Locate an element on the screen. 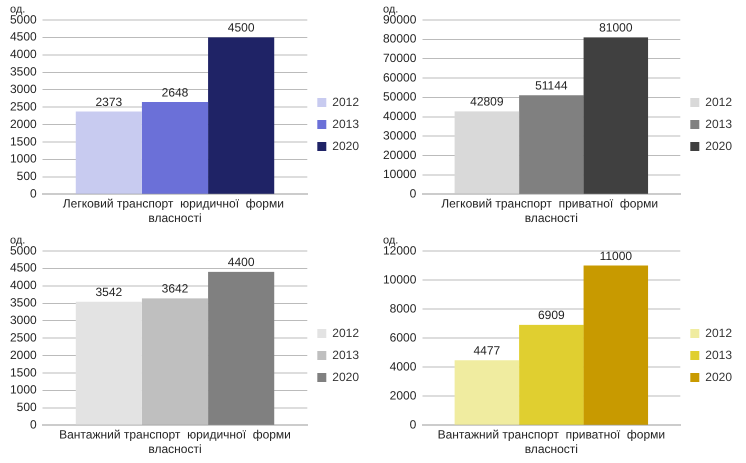 This screenshot has width=746, height=463. data-label: 4400 is located at coordinates (241, 262).